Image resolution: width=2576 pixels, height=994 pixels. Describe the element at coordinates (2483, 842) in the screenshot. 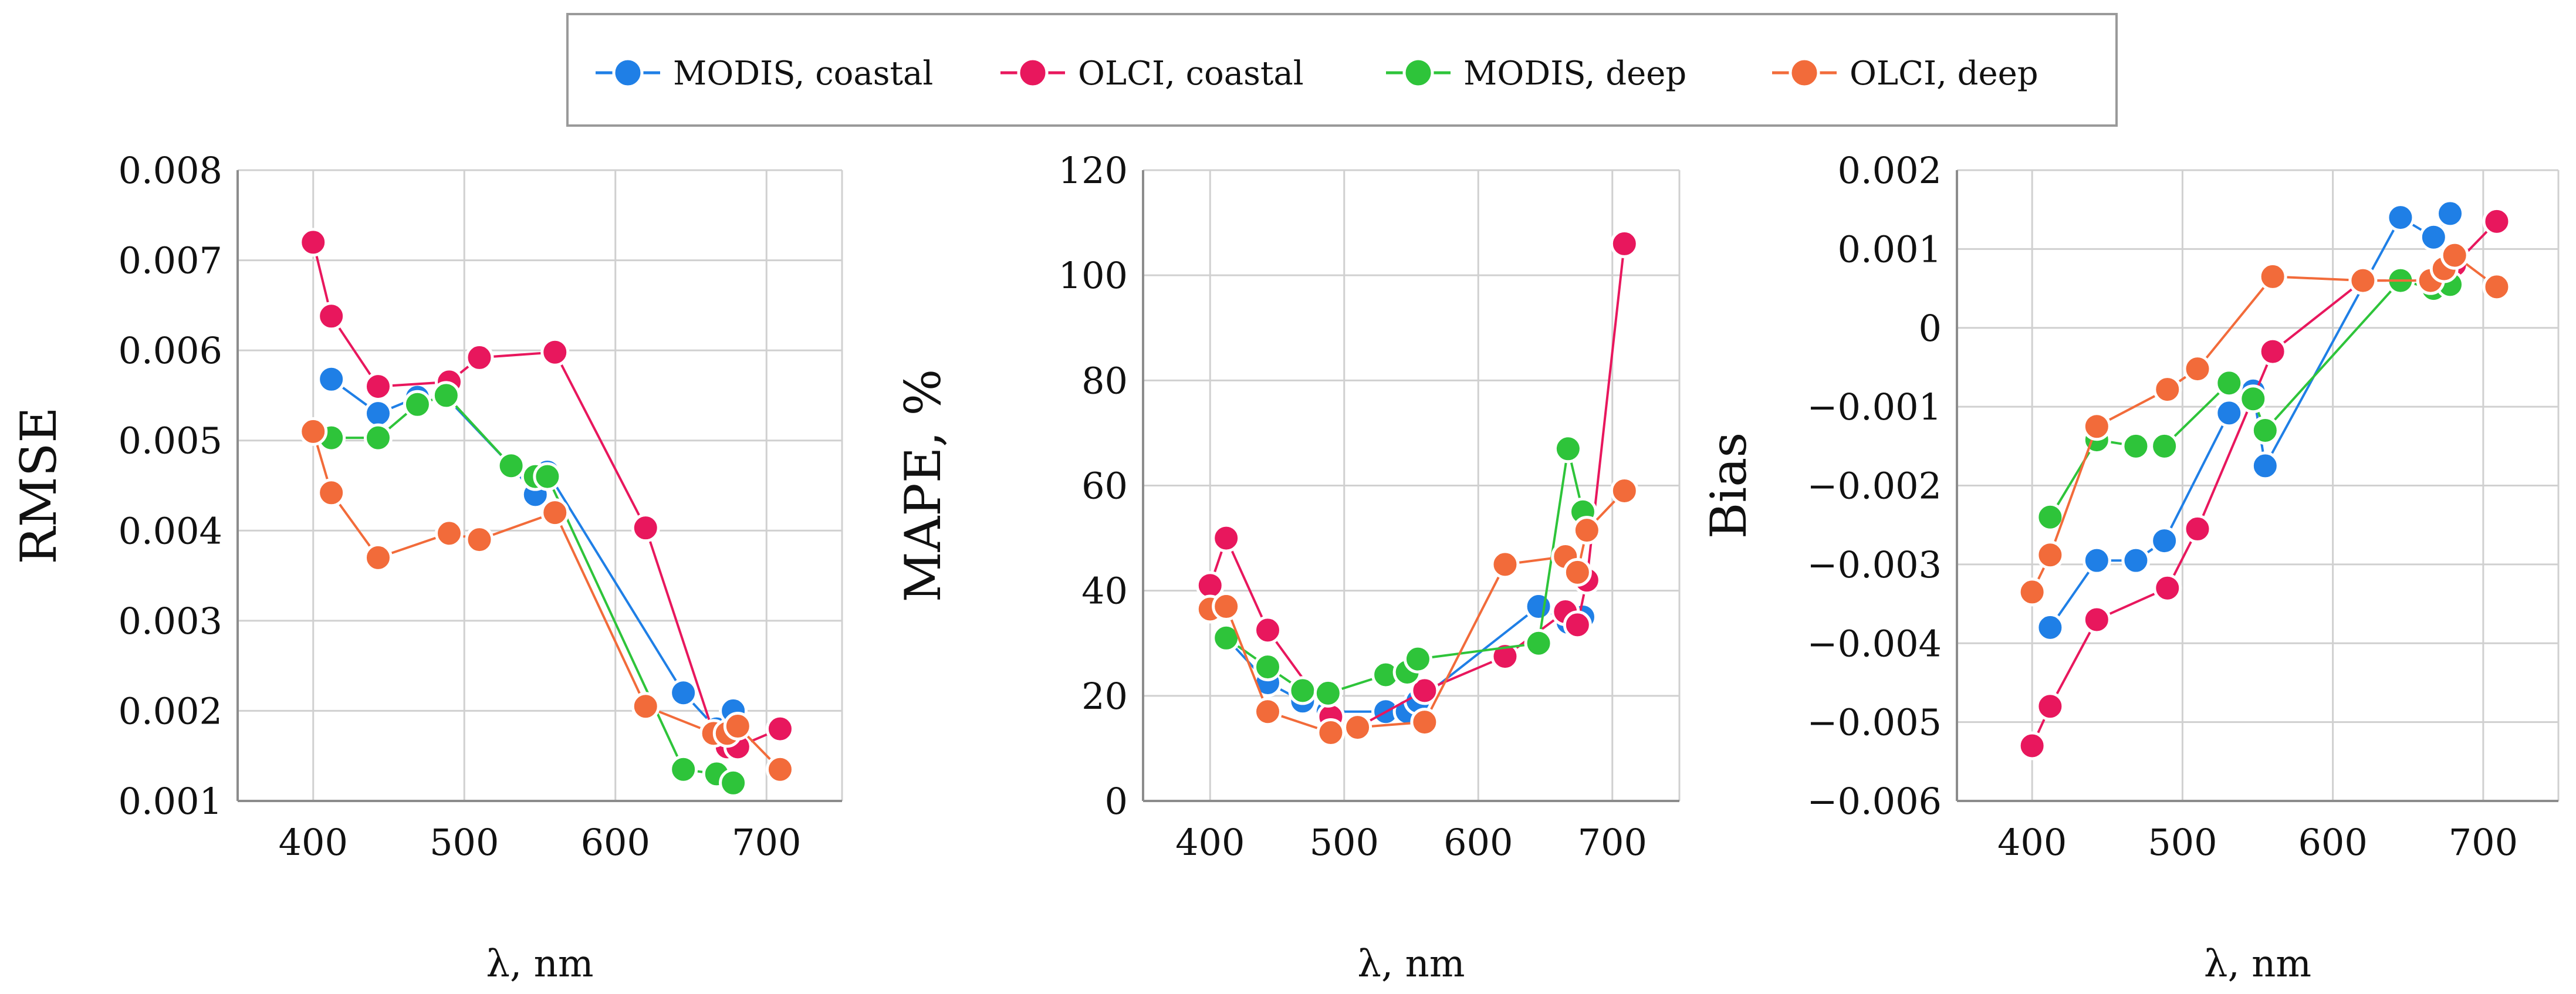

I see `x-tick-label: 700` at that location.